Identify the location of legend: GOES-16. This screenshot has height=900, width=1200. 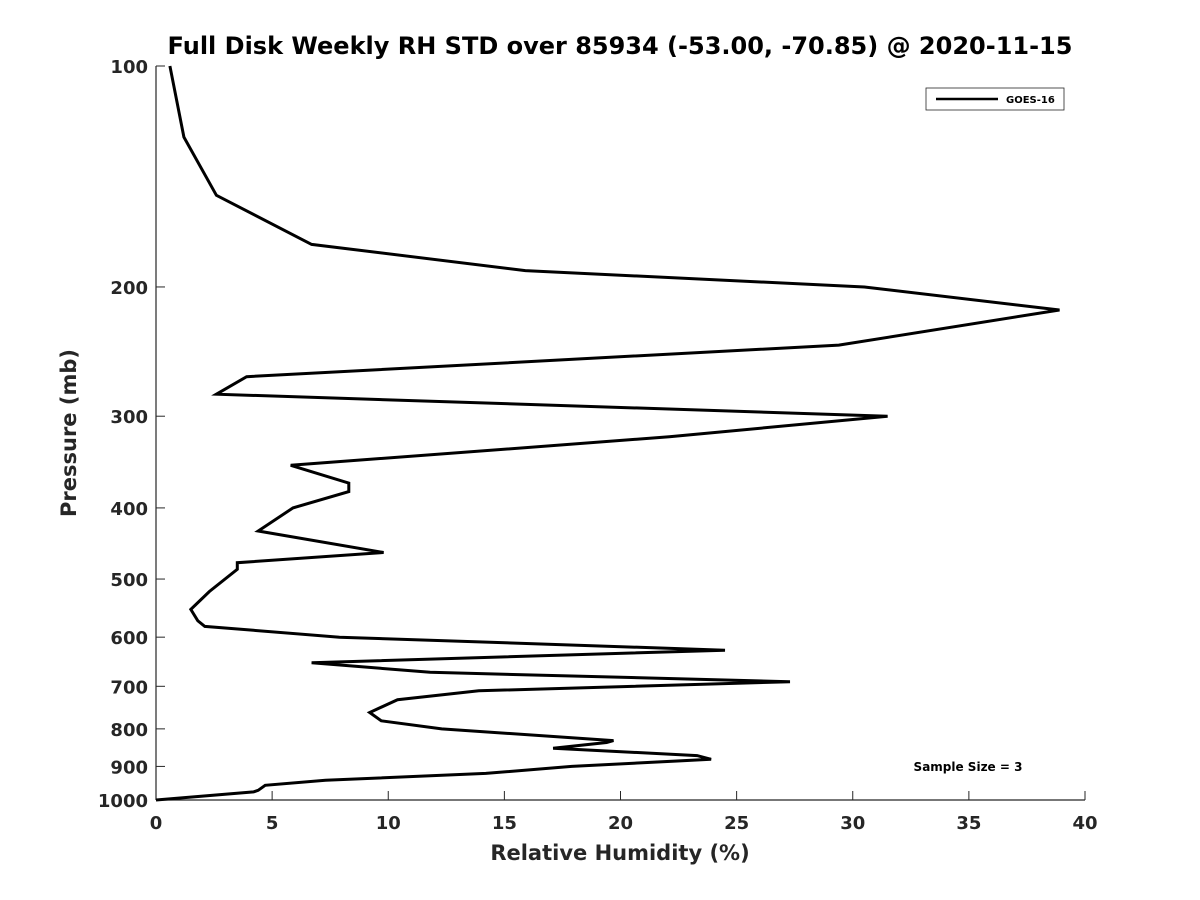
(995, 99).